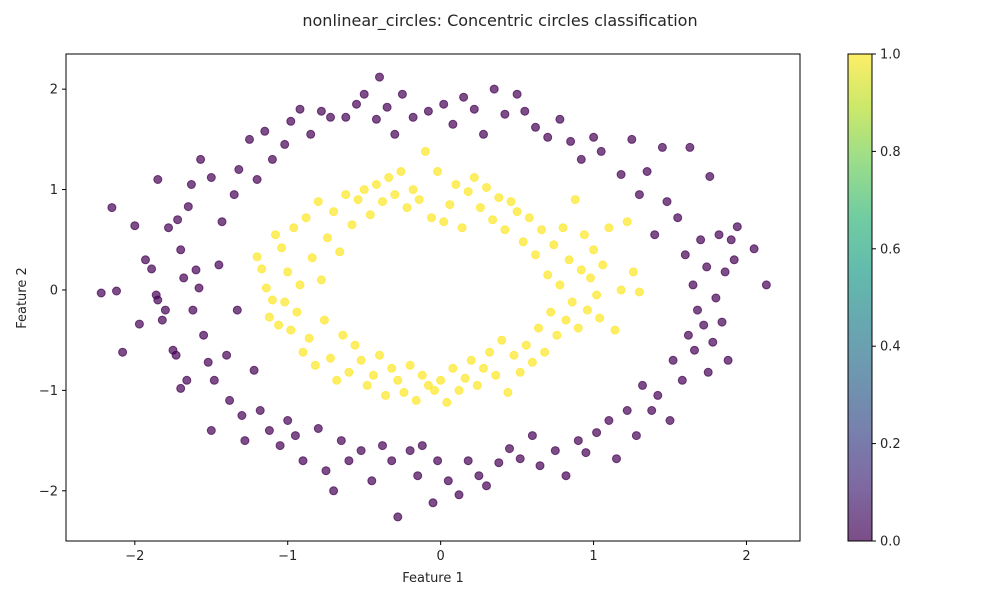  Describe the element at coordinates (438, 552) in the screenshot. I see `x-axis-ticks: −2 −1 0 1 2` at that location.